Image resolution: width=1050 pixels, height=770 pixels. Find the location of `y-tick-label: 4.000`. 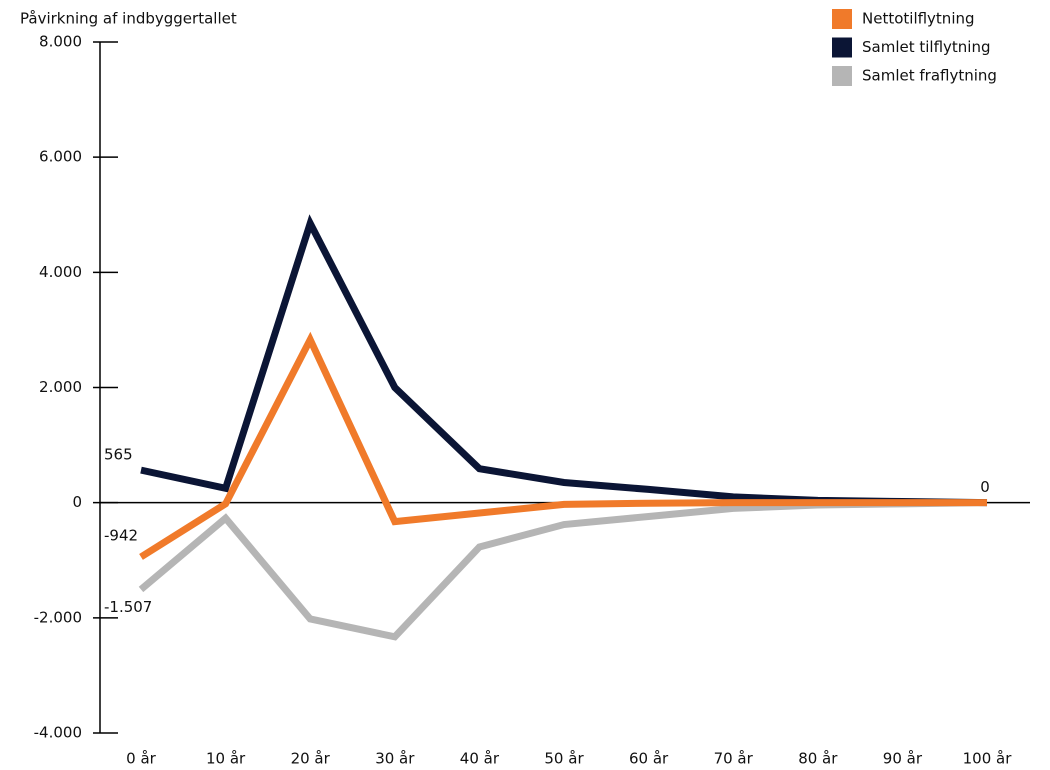

y-tick-label: 4.000 is located at coordinates (60, 272).